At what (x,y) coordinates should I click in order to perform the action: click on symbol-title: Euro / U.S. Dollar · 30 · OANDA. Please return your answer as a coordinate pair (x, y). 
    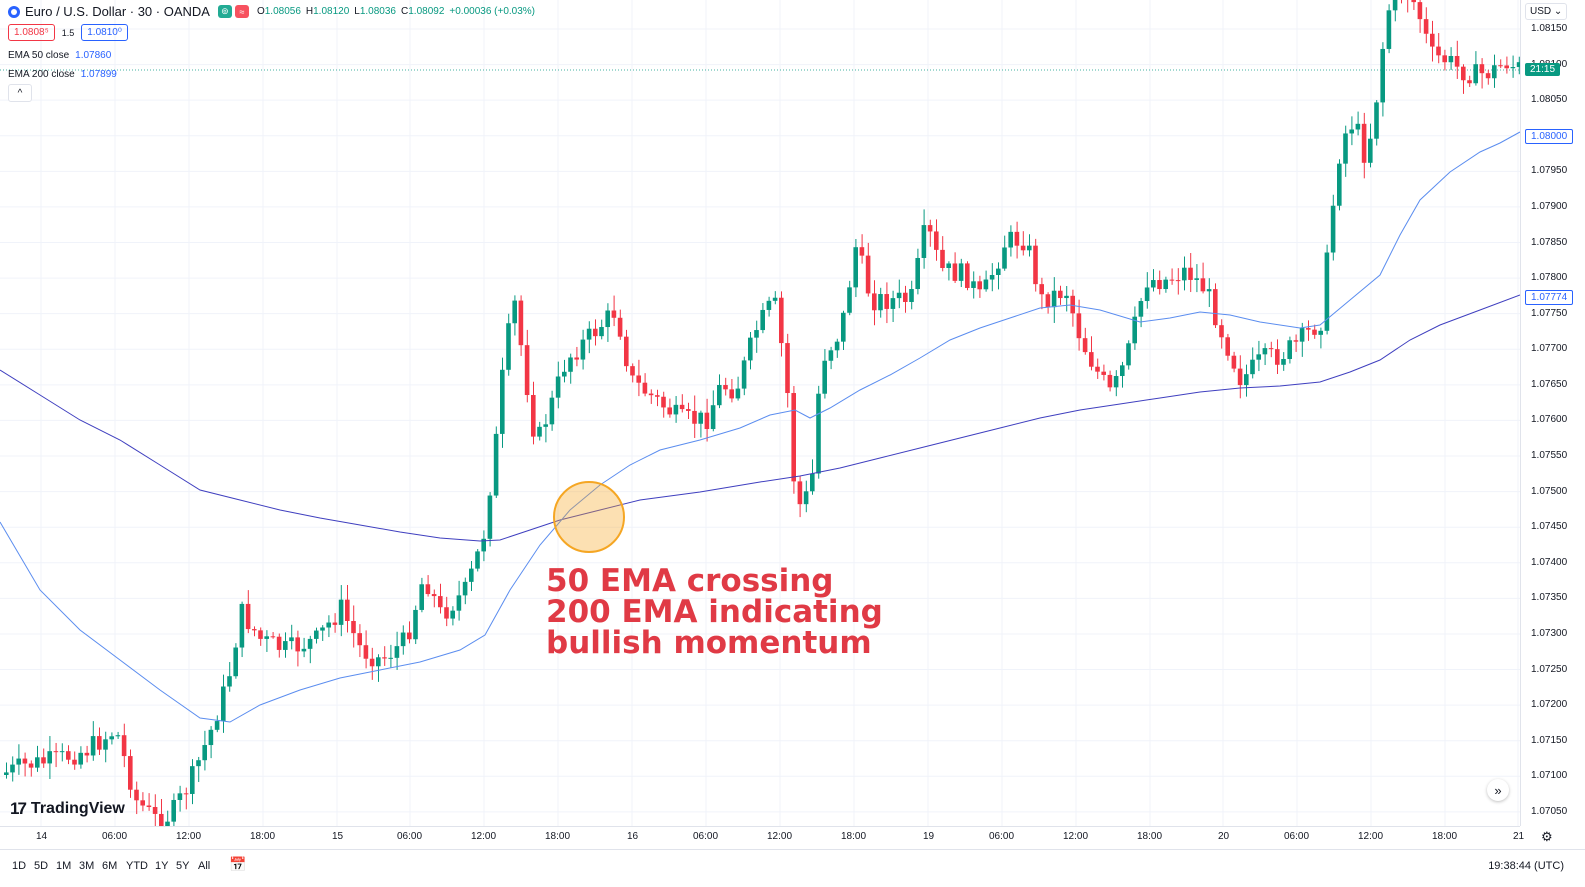
    Looking at the image, I should click on (117, 11).